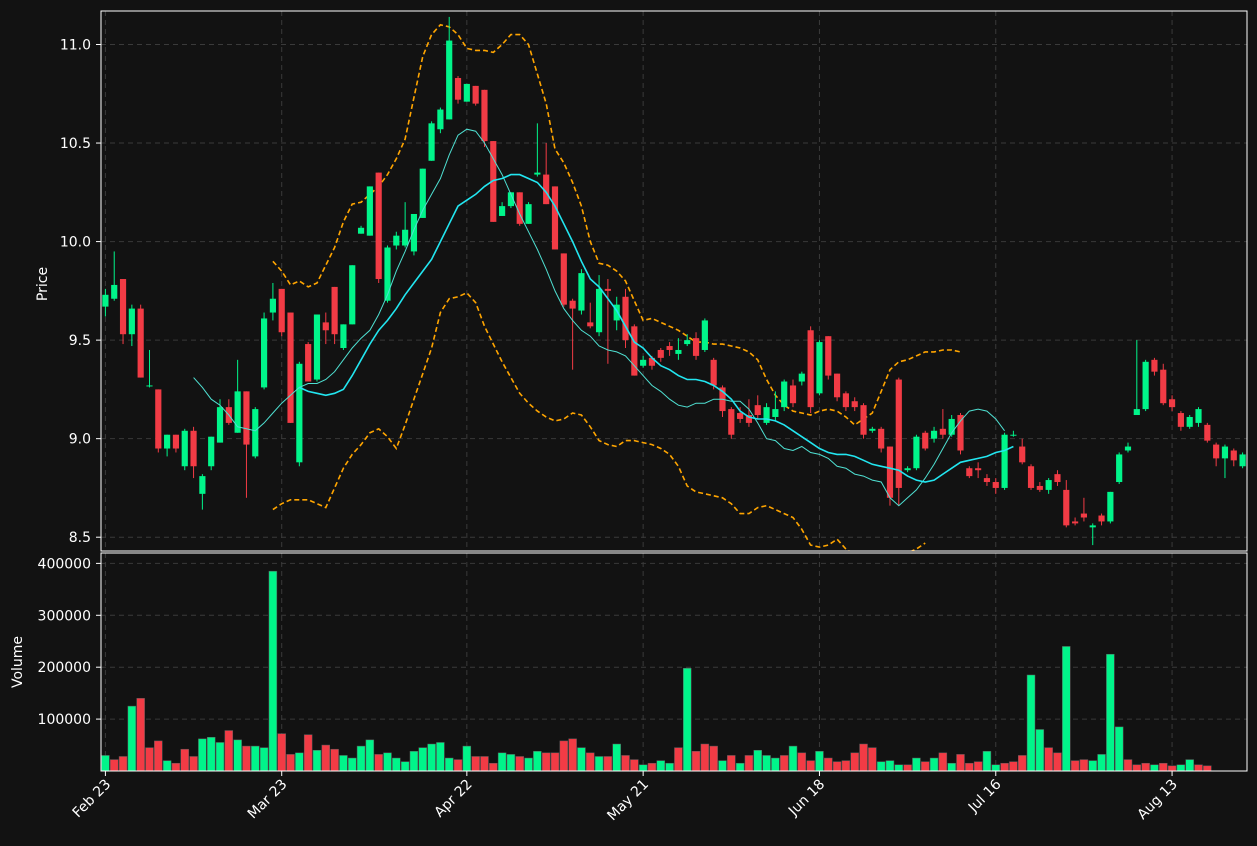 Image resolution: width=1257 pixels, height=846 pixels. I want to click on volume-tick-label: 400000, so click(64, 564).